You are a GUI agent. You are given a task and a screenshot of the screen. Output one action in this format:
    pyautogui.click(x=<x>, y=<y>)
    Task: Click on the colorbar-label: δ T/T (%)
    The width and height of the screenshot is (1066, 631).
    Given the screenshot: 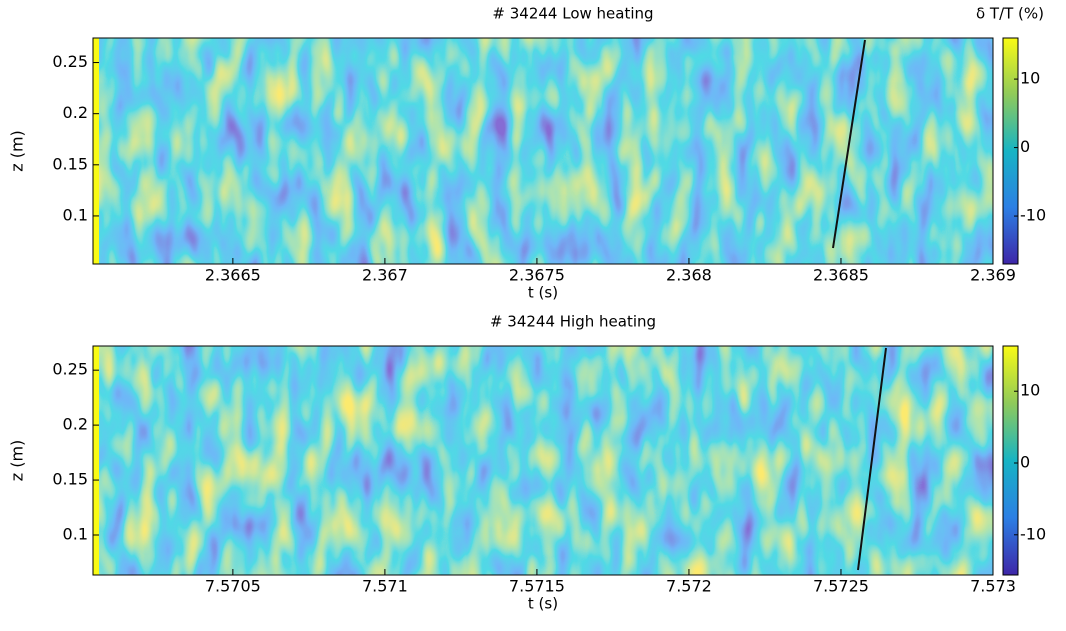 What is the action you would take?
    pyautogui.click(x=1010, y=14)
    